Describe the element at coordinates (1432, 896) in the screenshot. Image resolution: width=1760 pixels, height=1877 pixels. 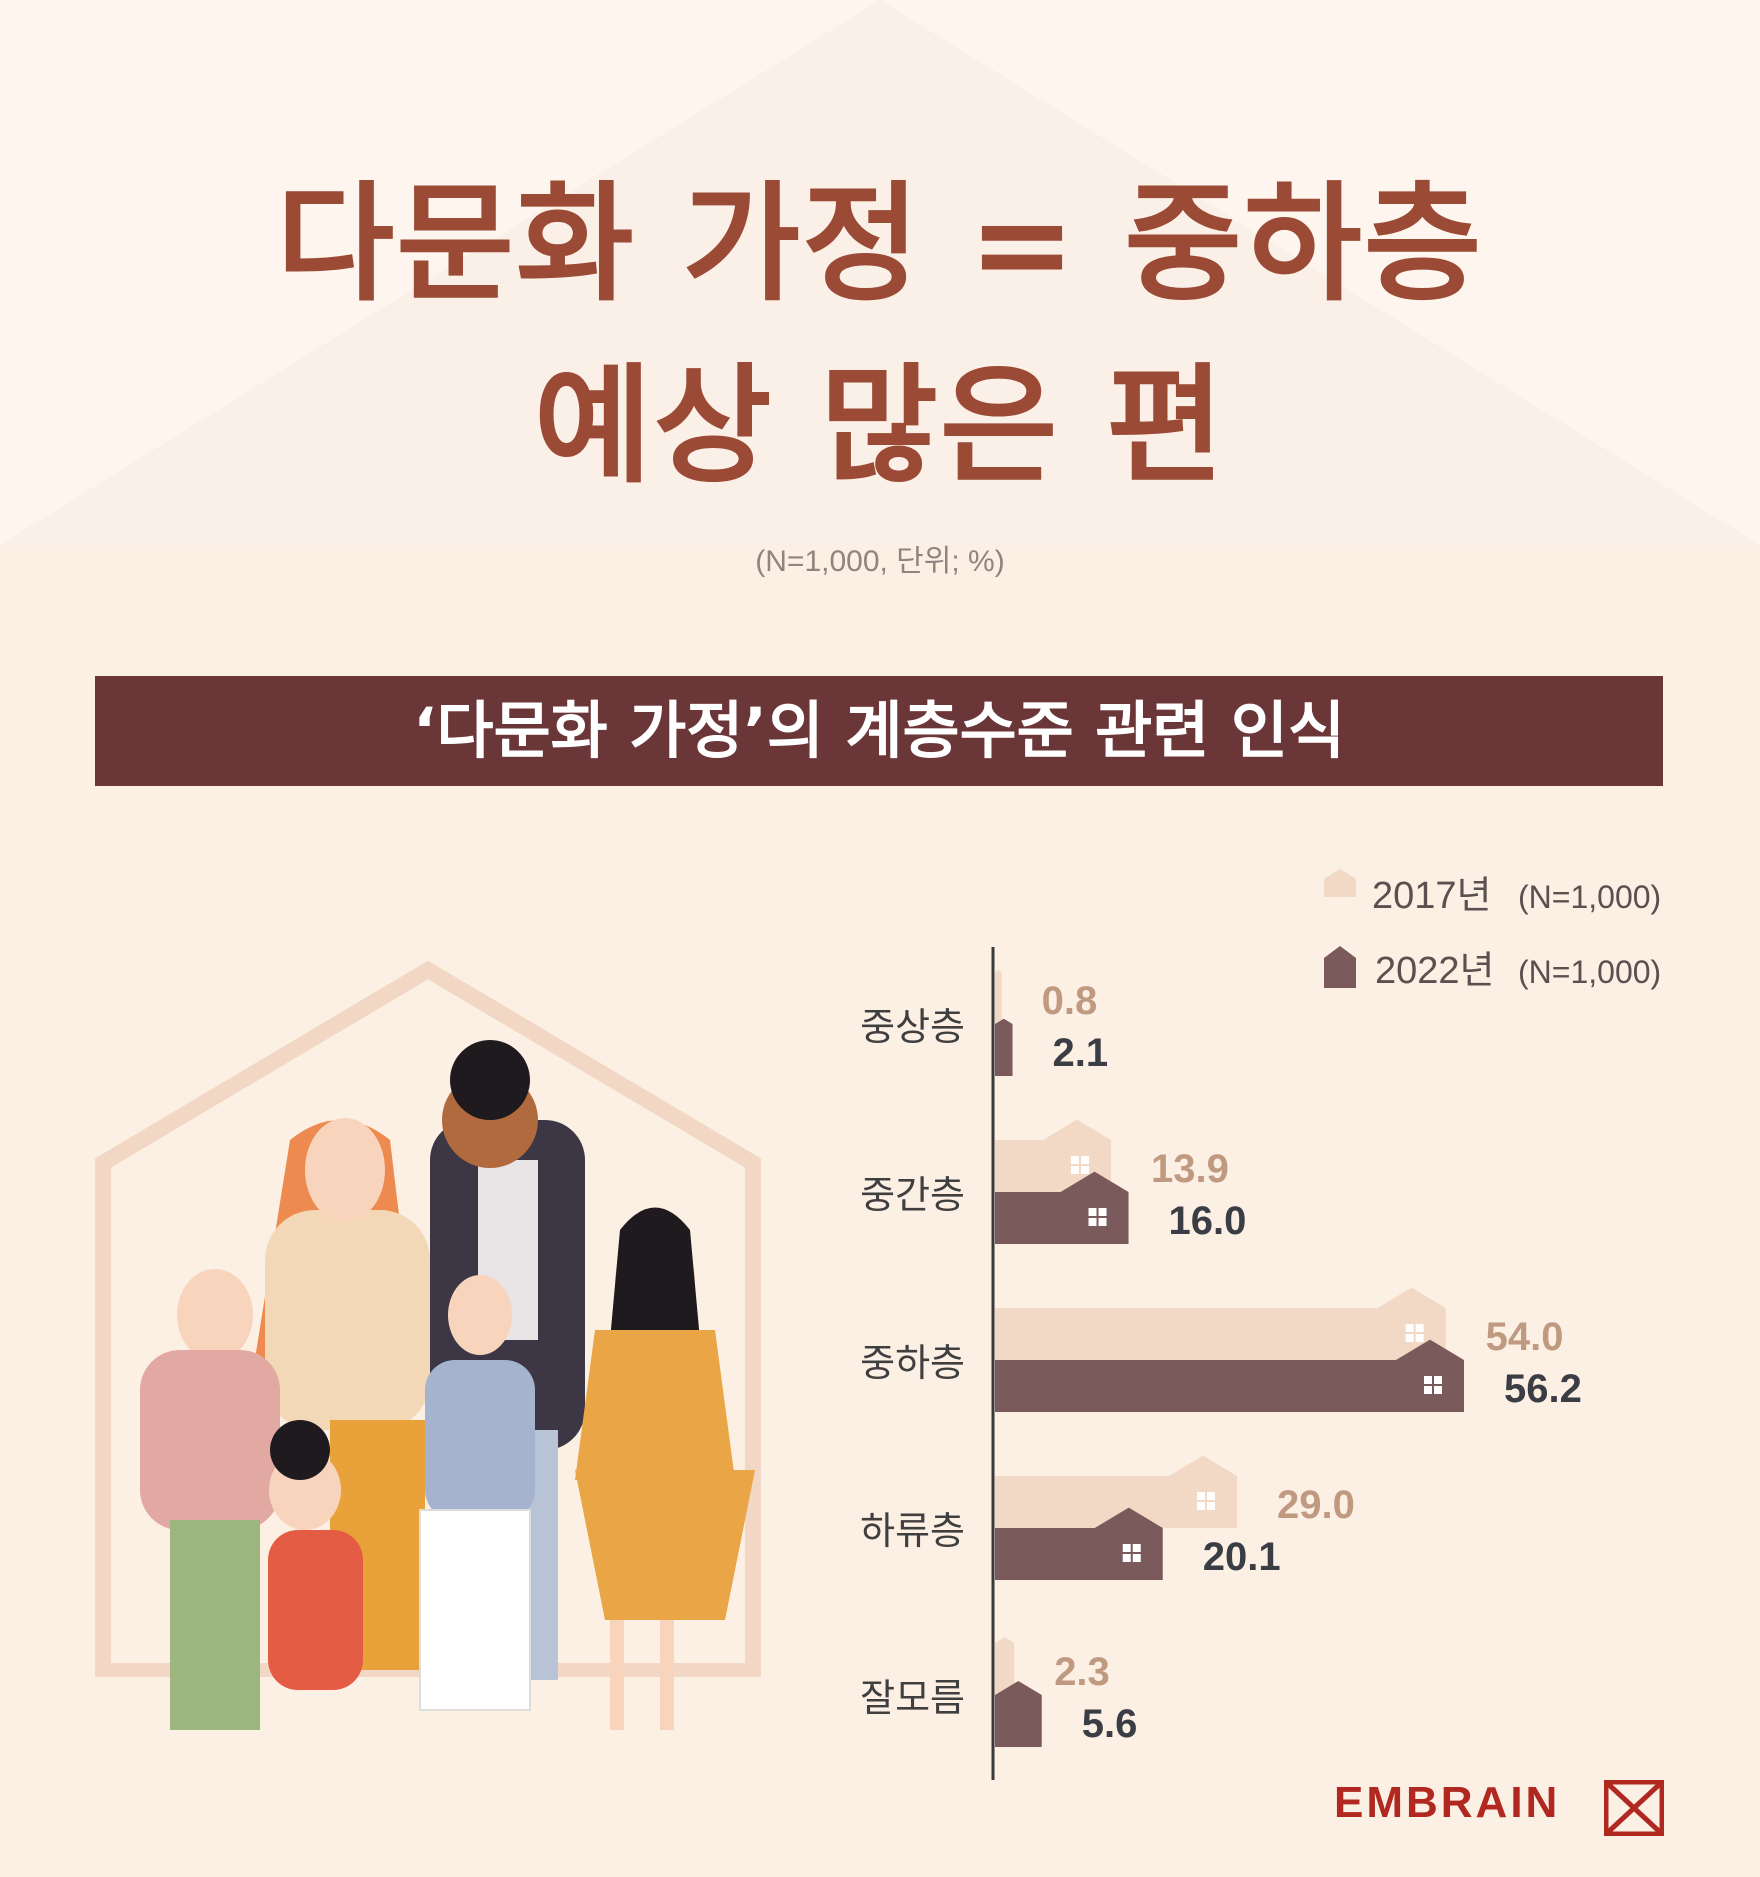
I see `legend-label-2017: 2017년` at that location.